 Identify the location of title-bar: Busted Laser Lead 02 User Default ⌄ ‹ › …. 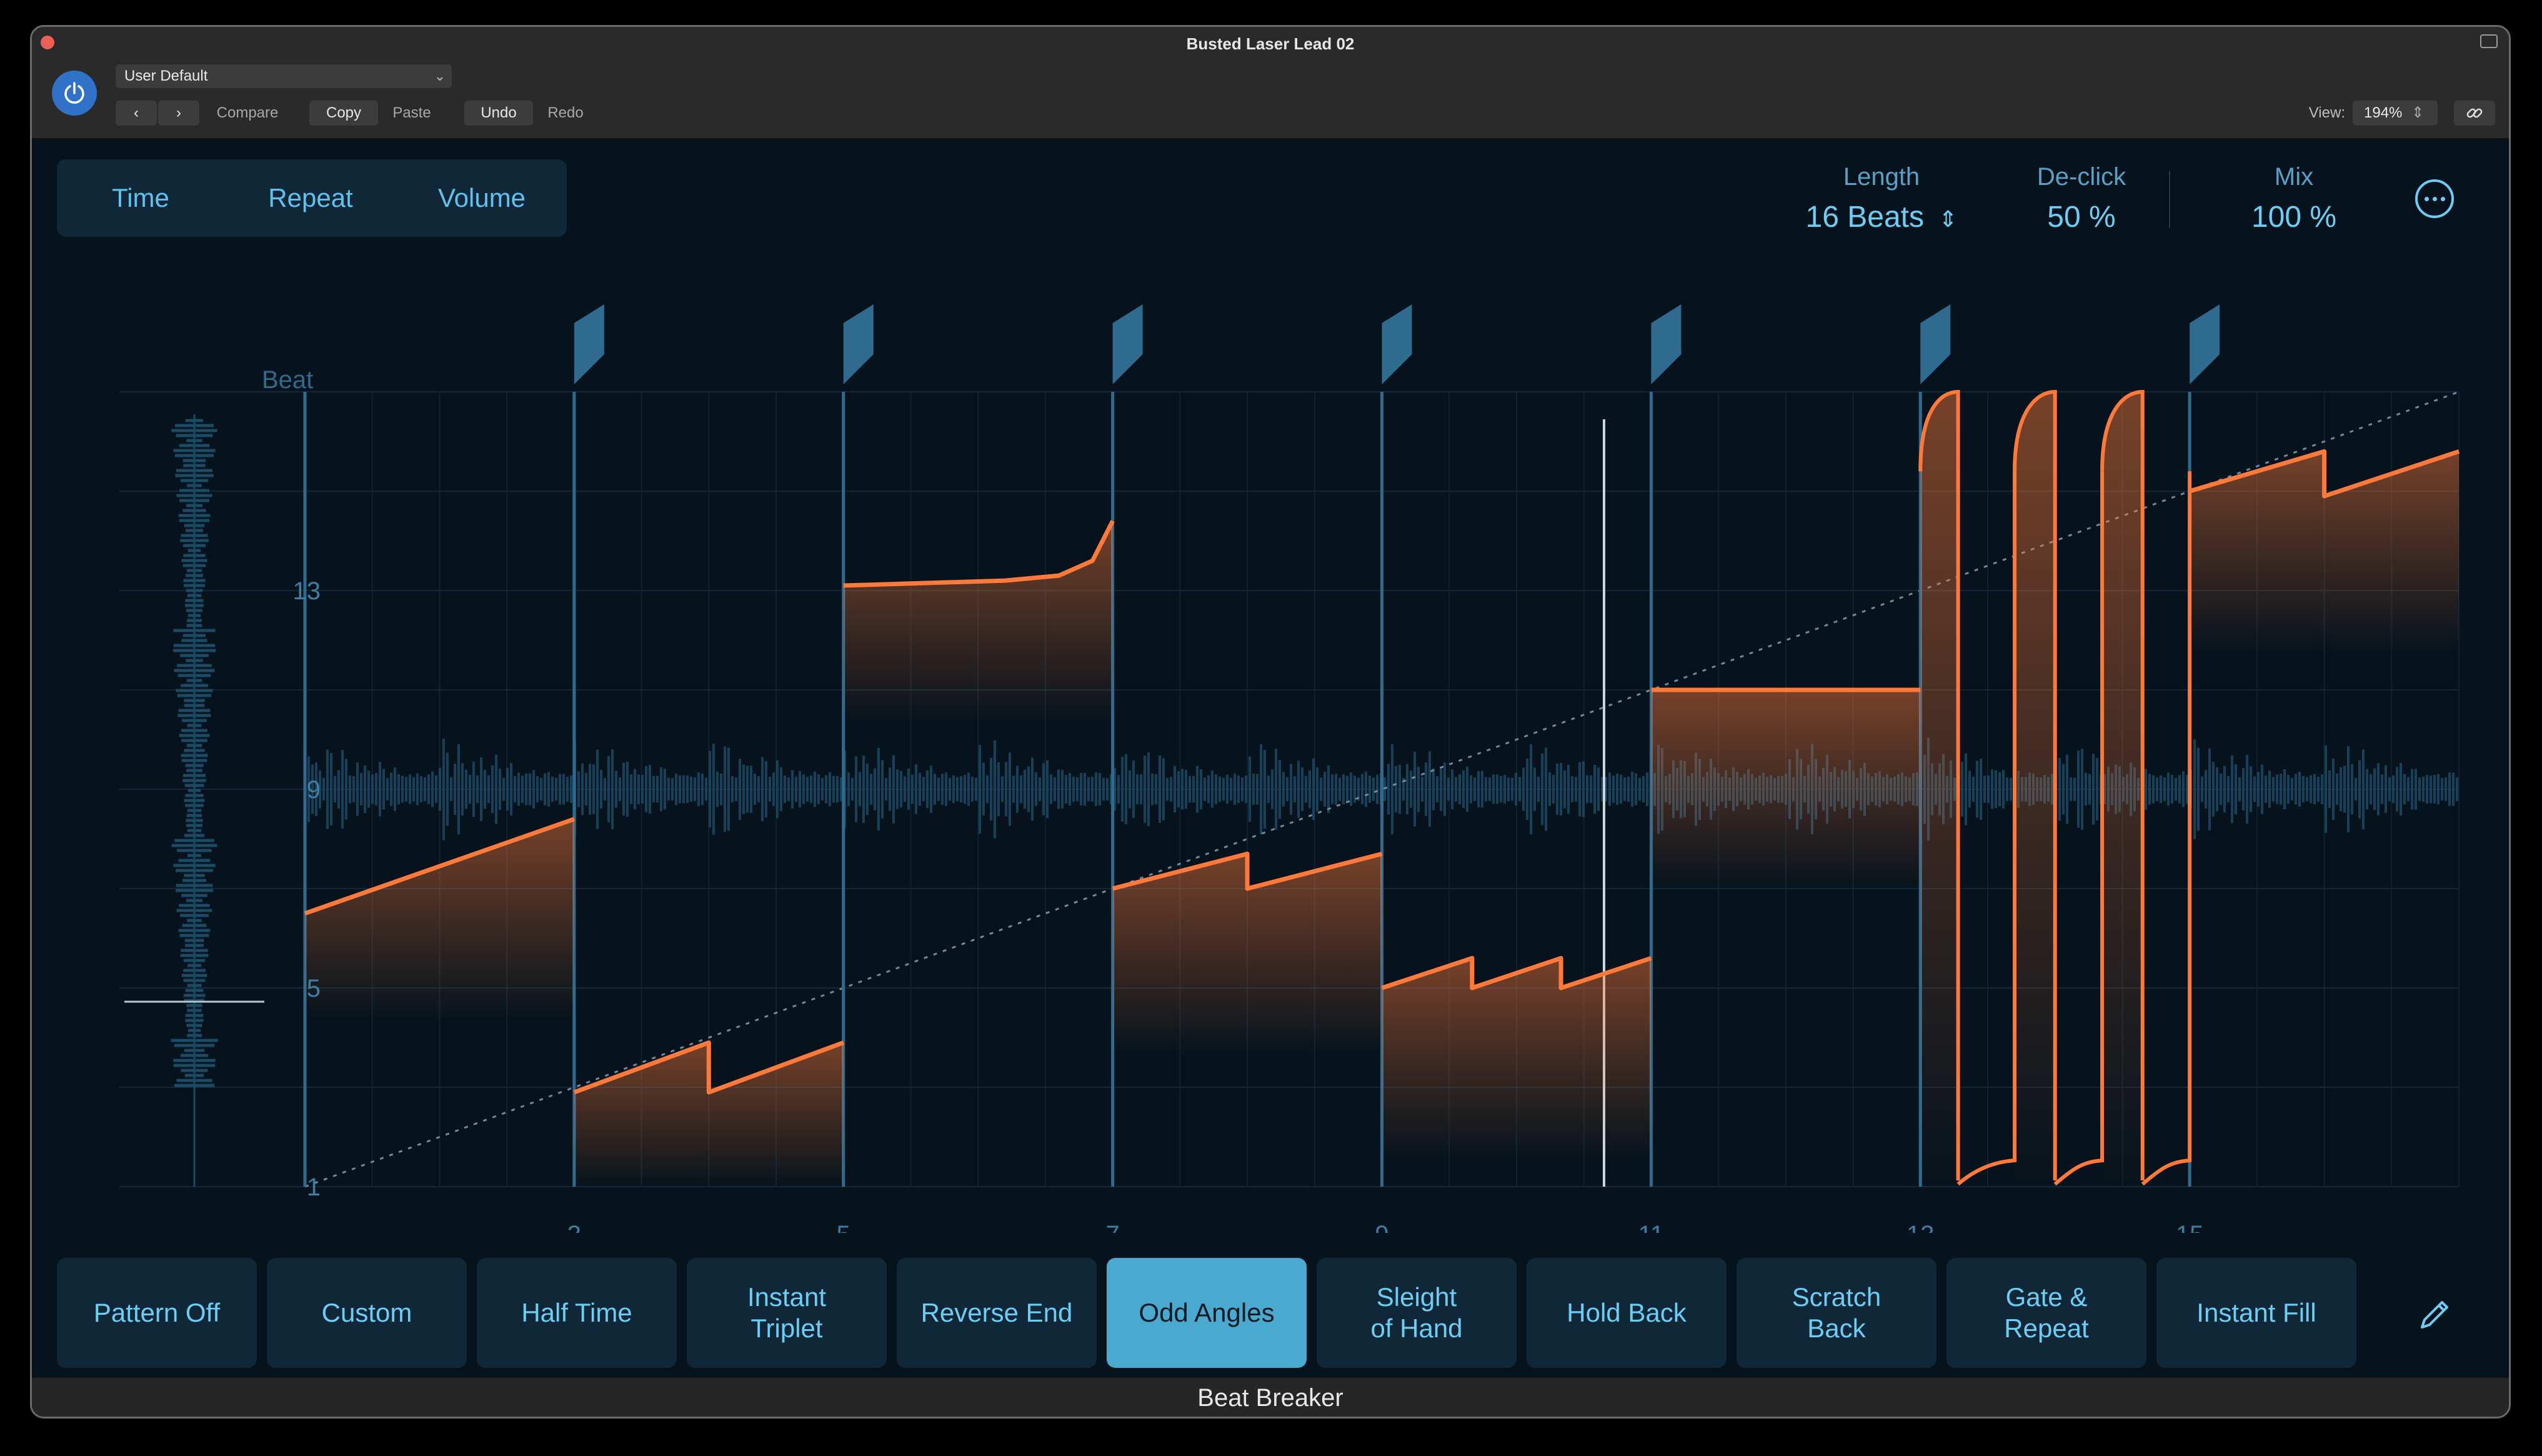
(1270, 83).